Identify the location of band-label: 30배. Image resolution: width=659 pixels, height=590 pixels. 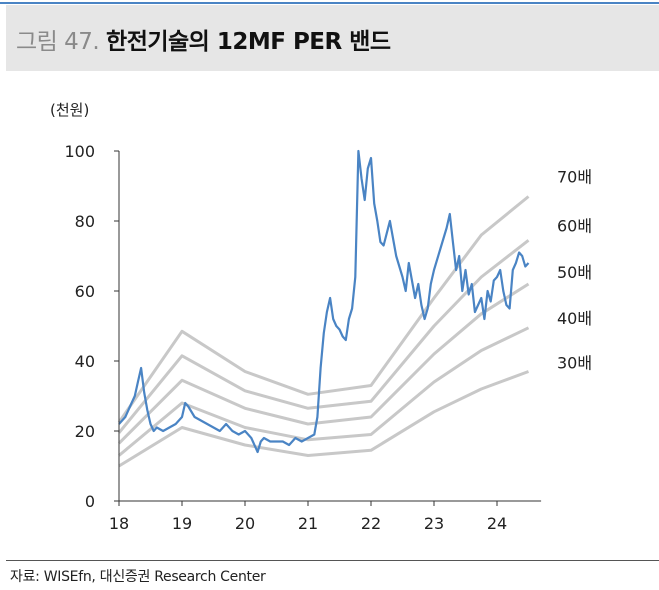
(574, 363).